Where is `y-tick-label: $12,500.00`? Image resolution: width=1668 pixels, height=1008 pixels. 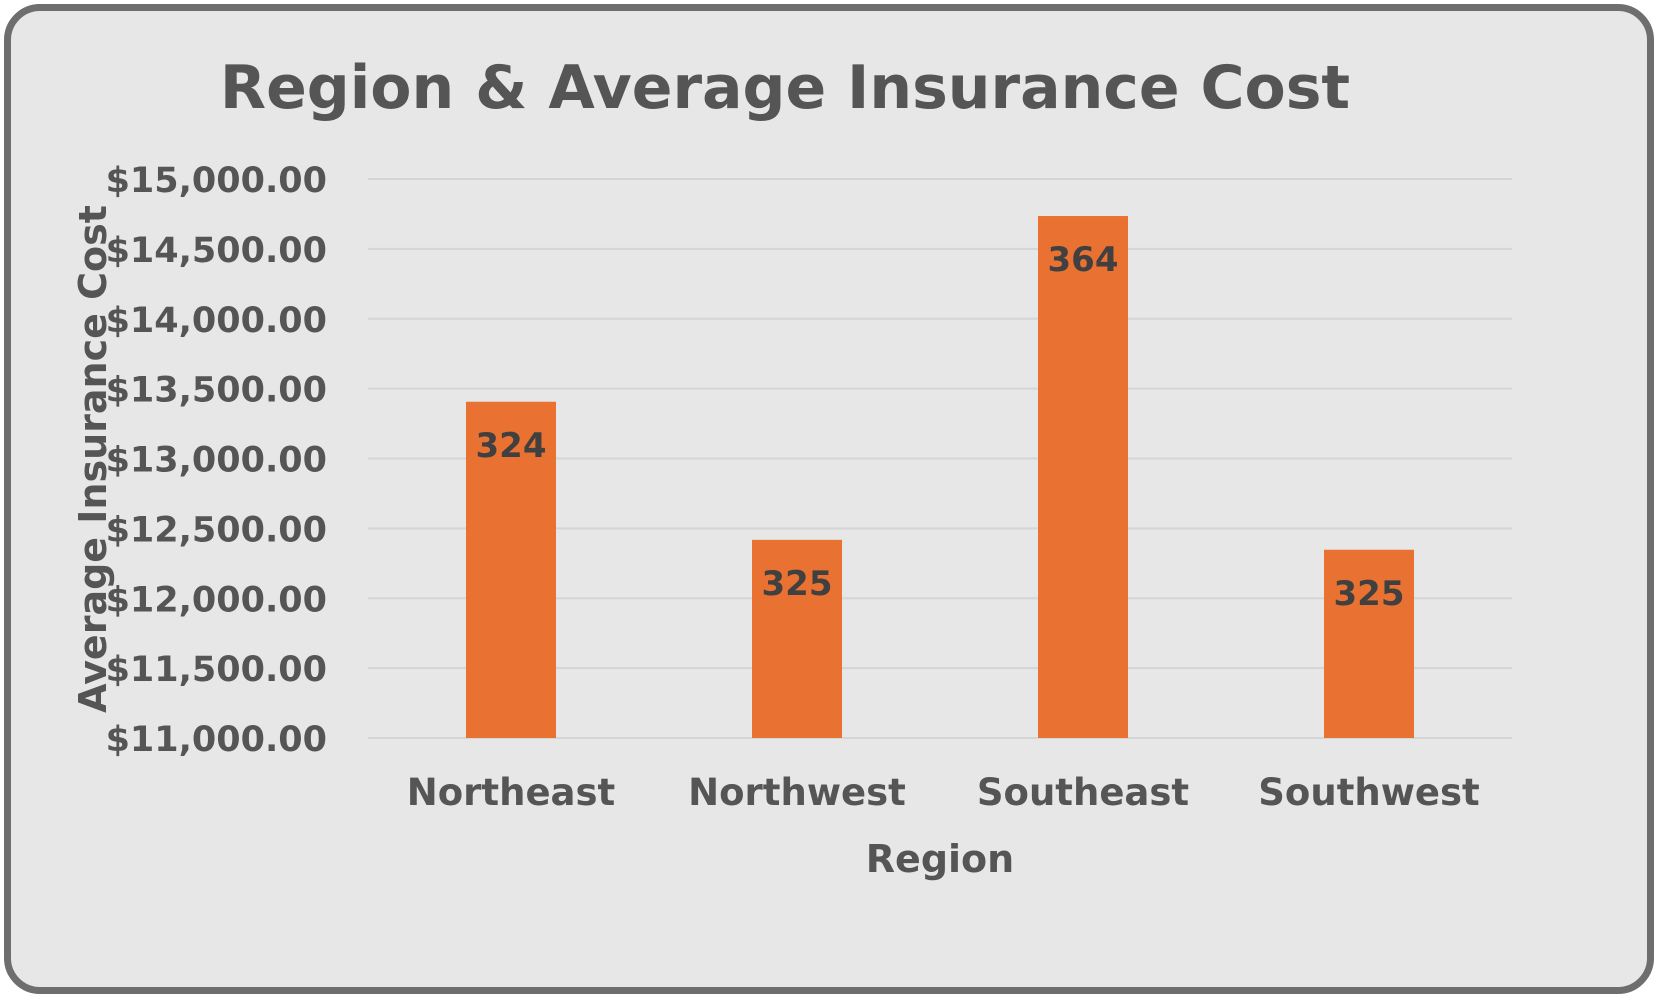 y-tick-label: $12,500.00 is located at coordinates (216, 530).